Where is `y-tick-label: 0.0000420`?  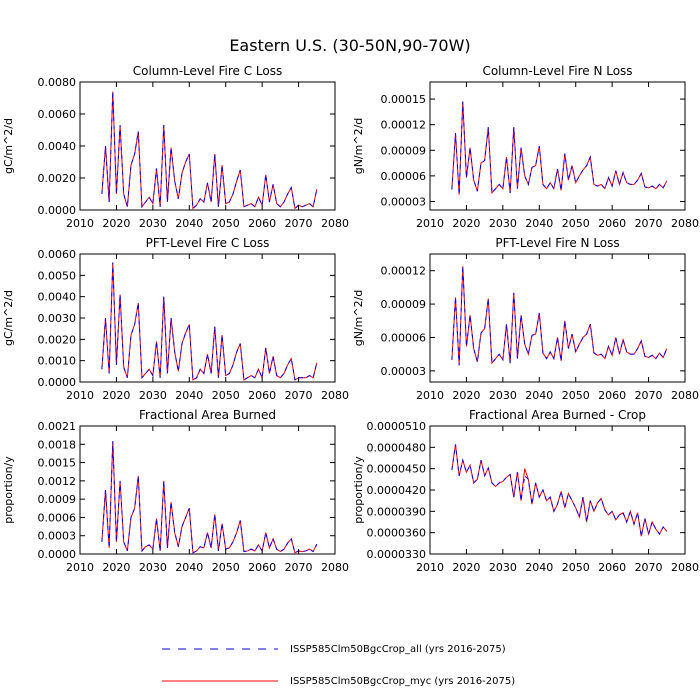 y-tick-label: 0.0000420 is located at coordinates (397, 490).